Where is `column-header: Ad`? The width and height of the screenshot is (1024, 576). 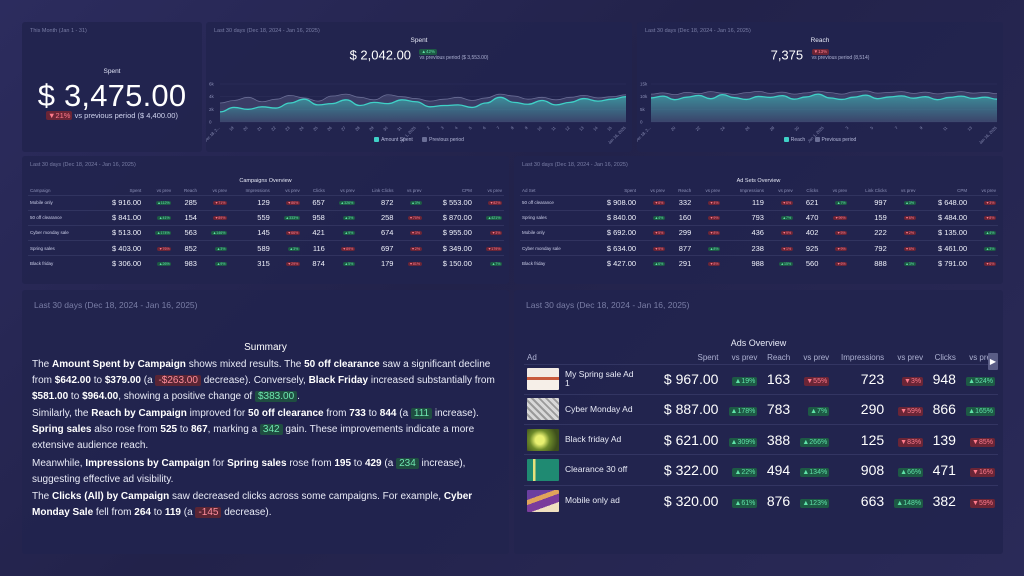
column-header: Ad is located at coordinates (532, 357).